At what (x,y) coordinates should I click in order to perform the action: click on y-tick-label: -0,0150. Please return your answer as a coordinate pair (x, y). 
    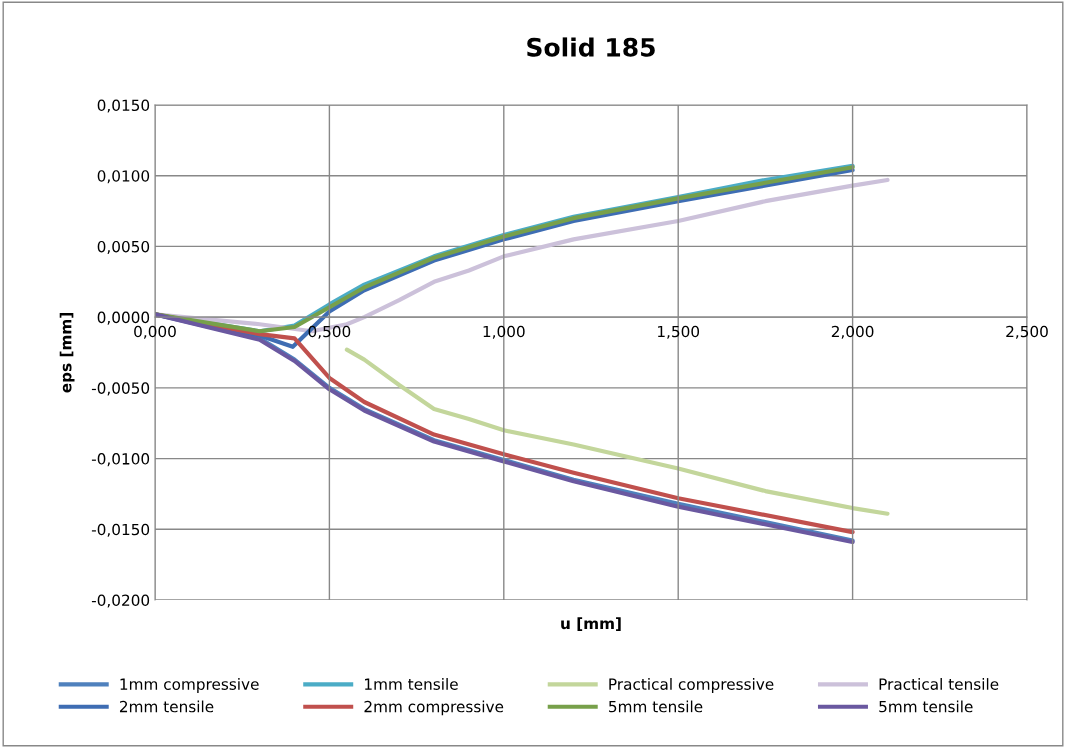
    Looking at the image, I should click on (120, 530).